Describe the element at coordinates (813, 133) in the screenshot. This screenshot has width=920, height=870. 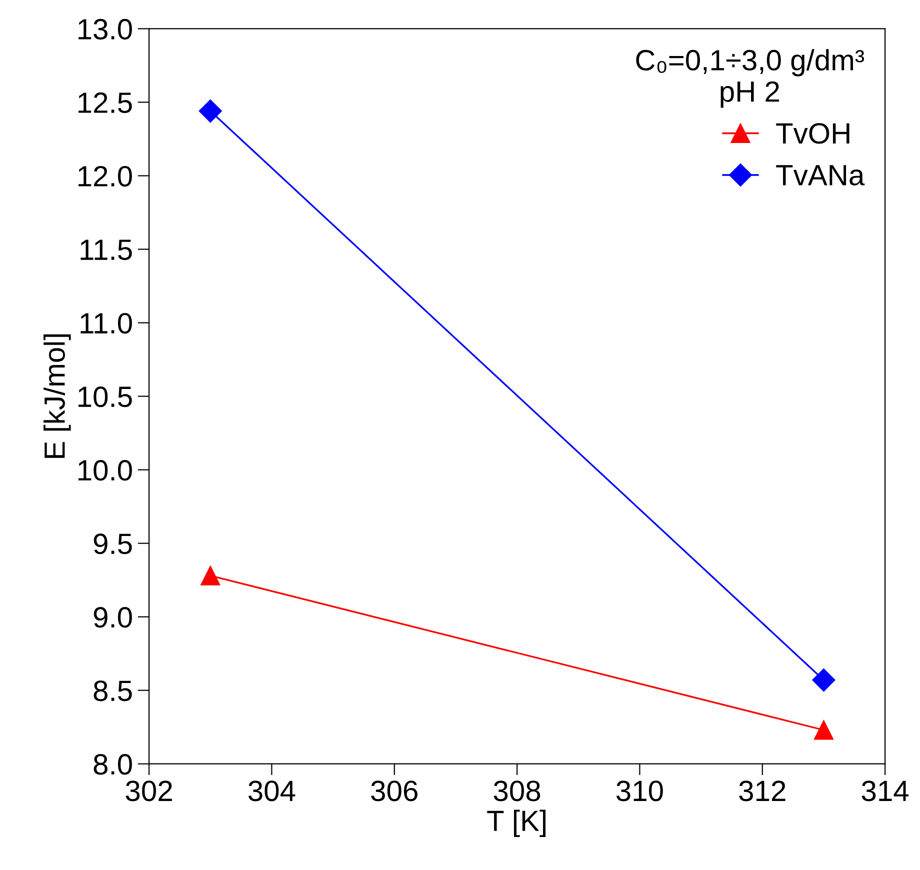
I see `legend-label: TvOH` at that location.